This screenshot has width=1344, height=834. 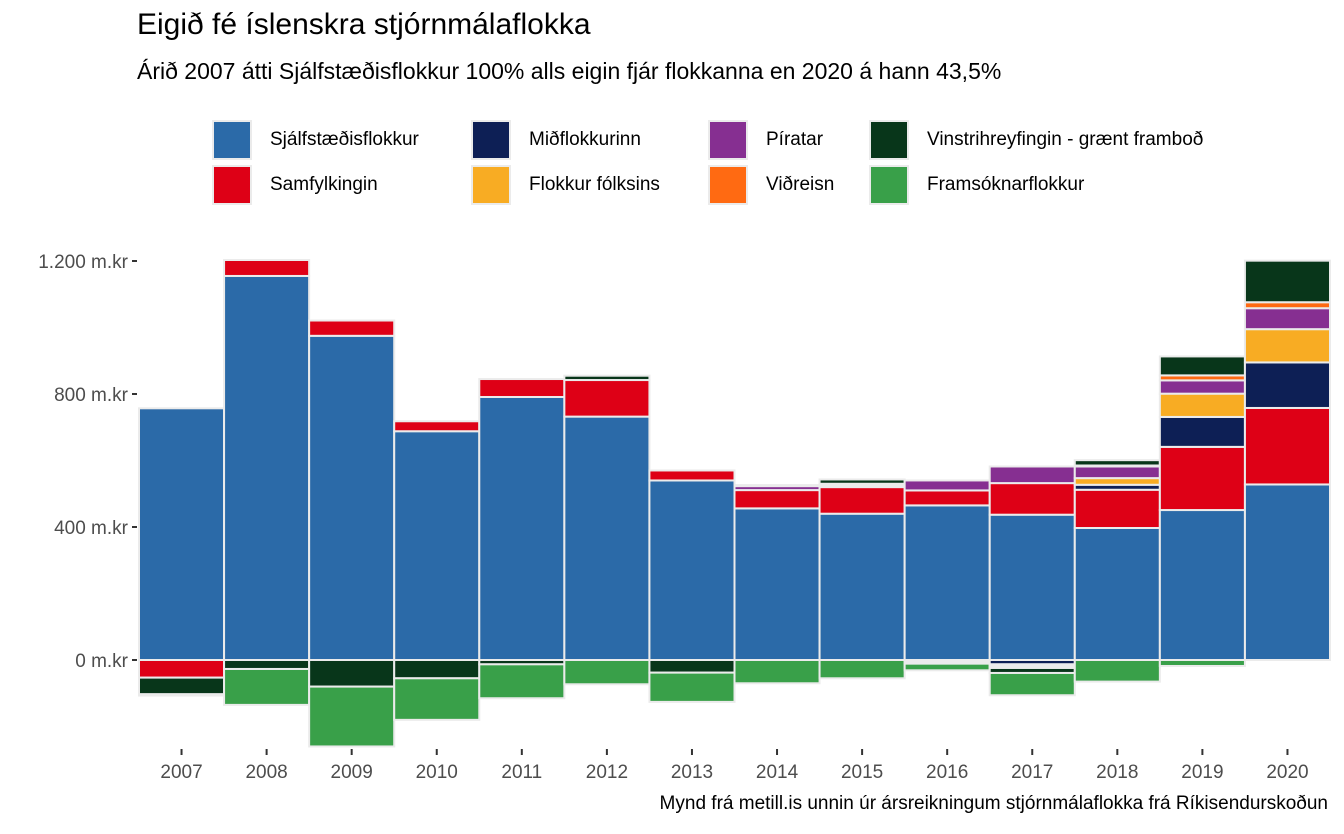 What do you see at coordinates (1006, 184) in the screenshot?
I see `legend-label-framsoknarflokkur: Framsóknarflokkur` at bounding box center [1006, 184].